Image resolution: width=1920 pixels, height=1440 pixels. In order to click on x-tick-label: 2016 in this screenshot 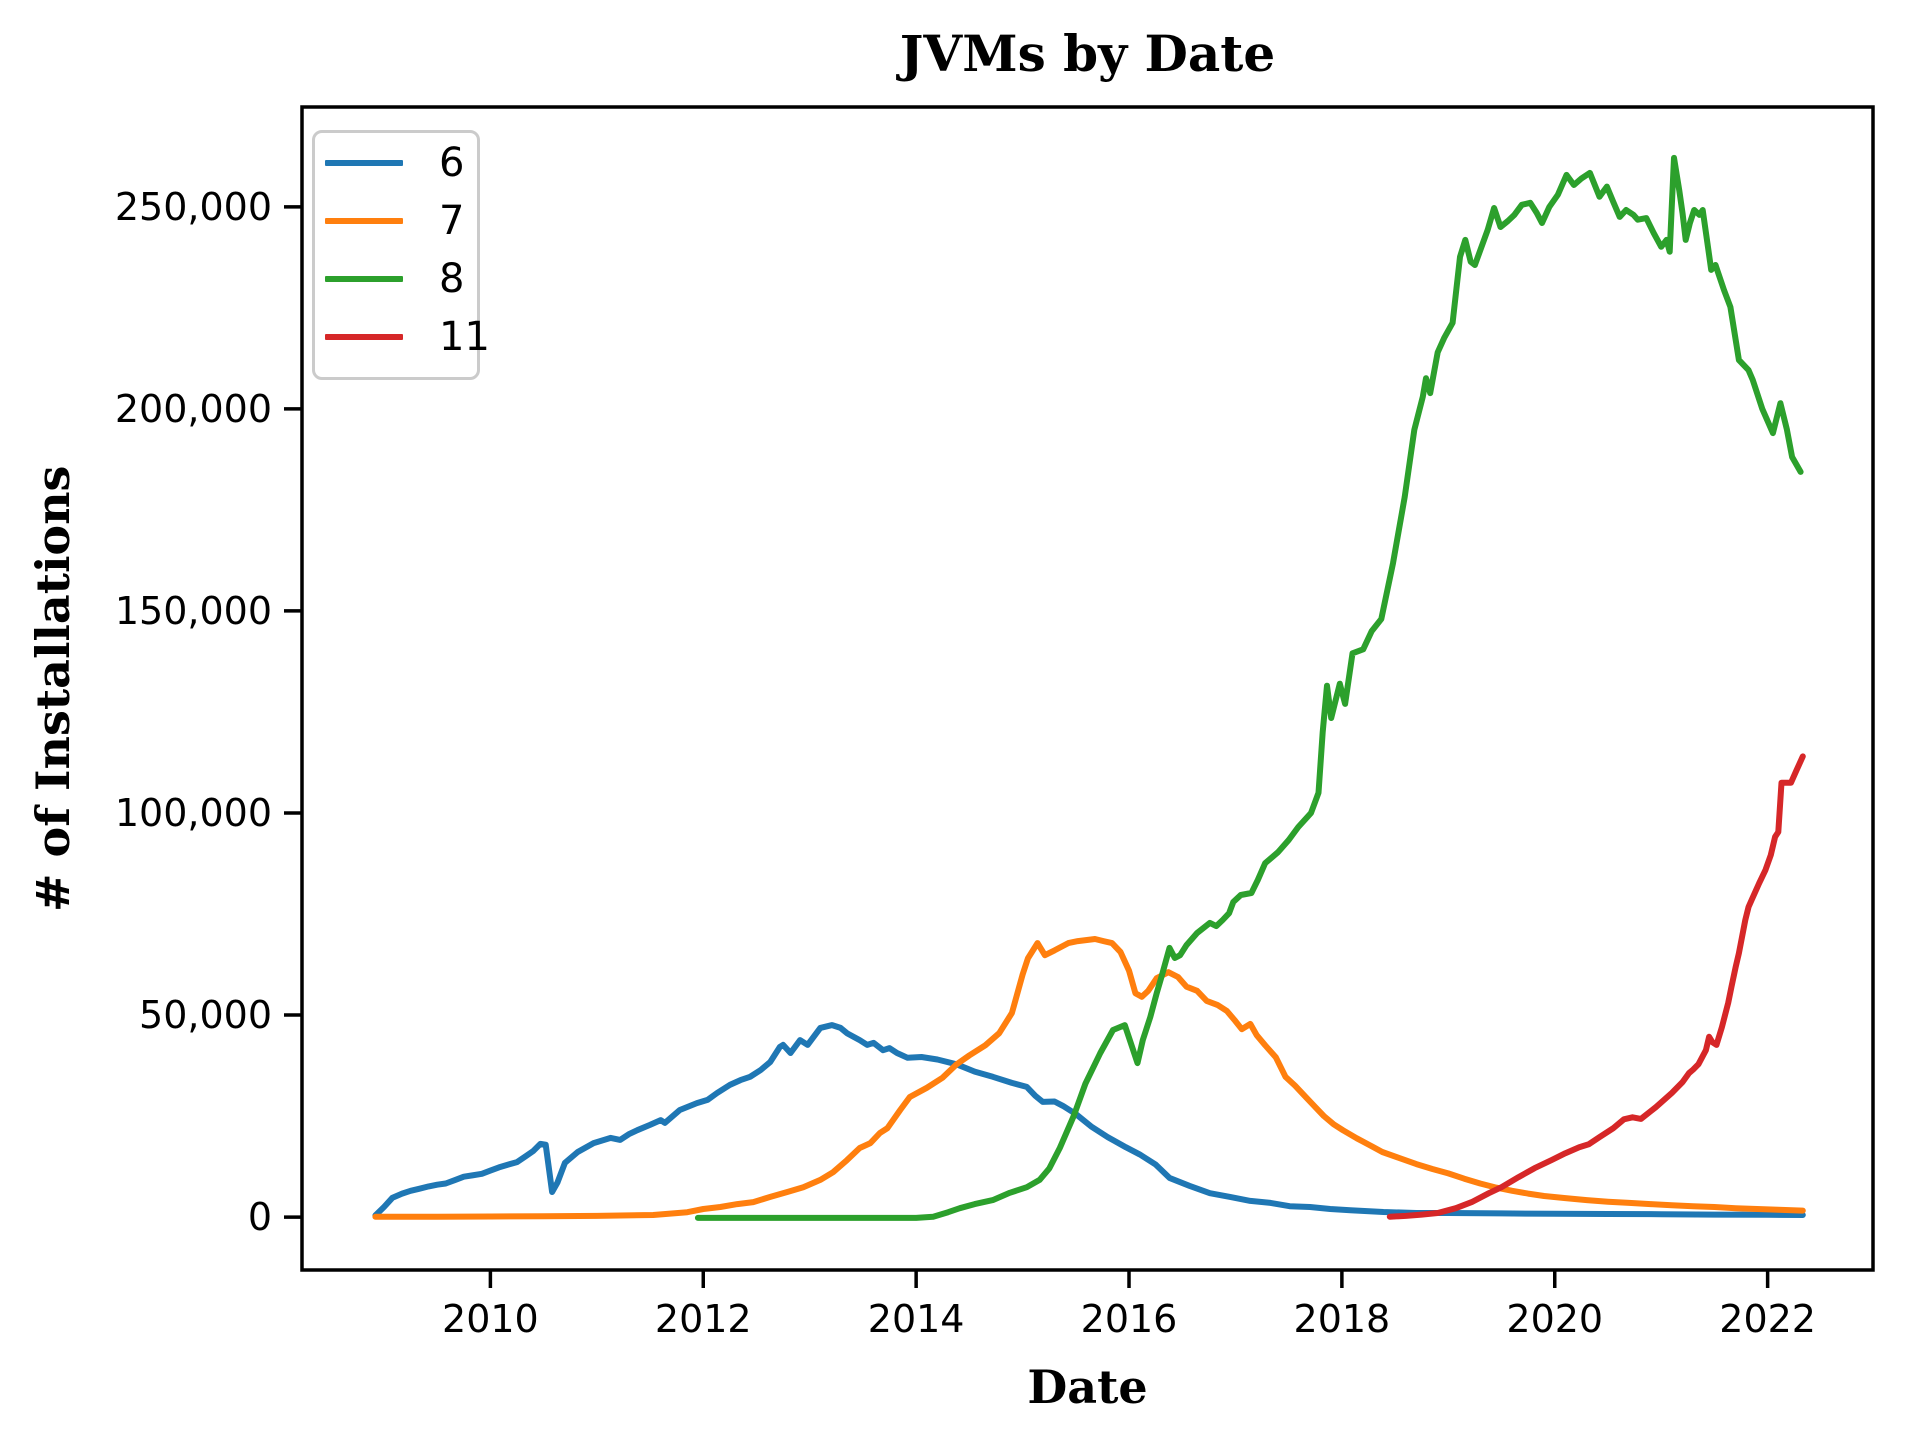, I will do `click(1129, 1319)`.